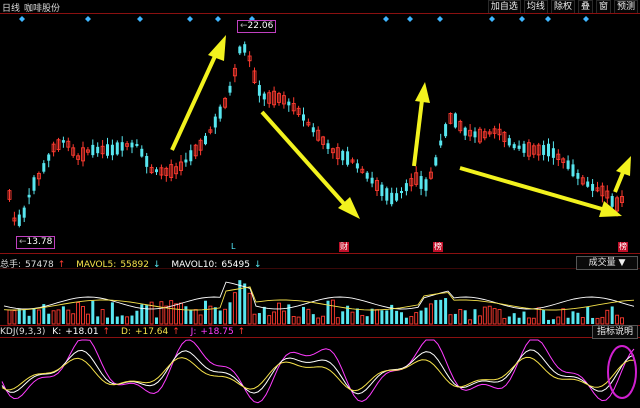 The image size is (640, 408). What do you see at coordinates (614, 332) in the screenshot?
I see `indicator-help-button: 指标说明` at bounding box center [614, 332].